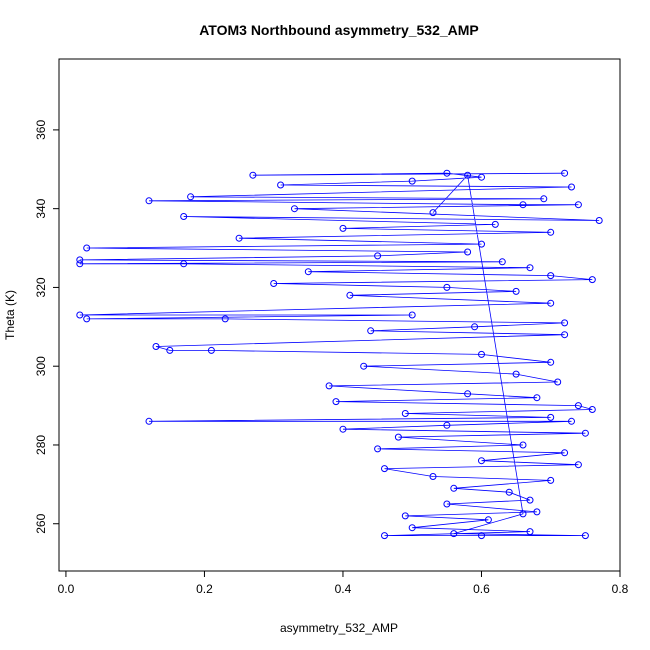  I want to click on y-tick-label: 260, so click(41, 523).